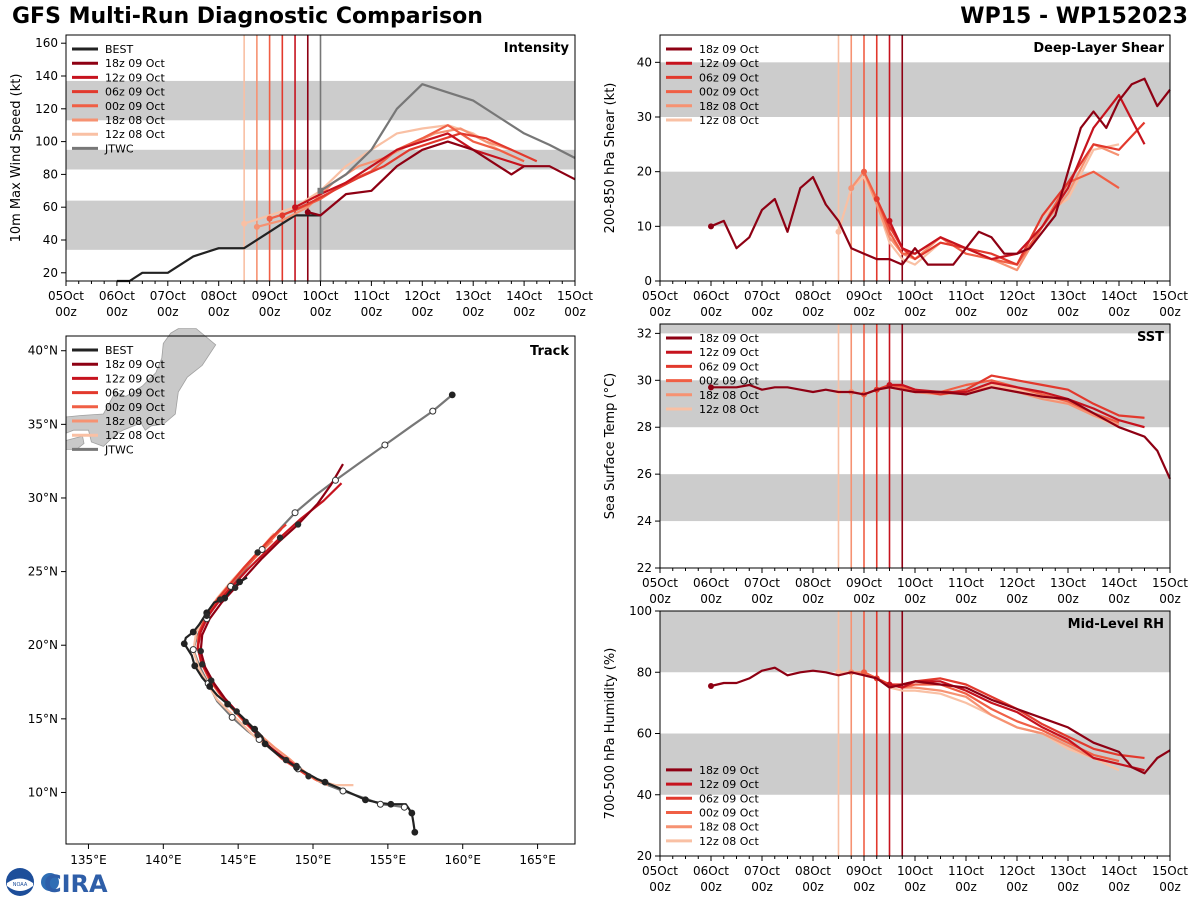  Describe the element at coordinates (282, 215) in the screenshot. I see `intensity-init-marker-06z-09-oct` at that location.